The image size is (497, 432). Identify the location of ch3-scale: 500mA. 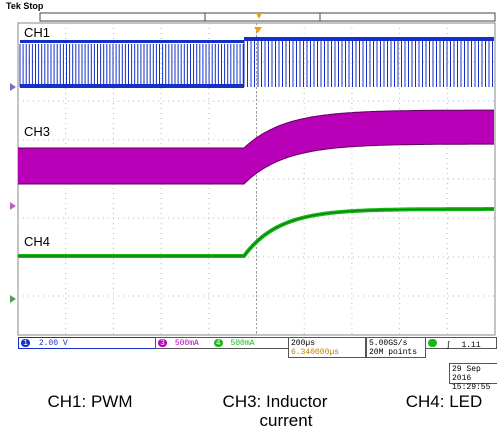
(186, 343).